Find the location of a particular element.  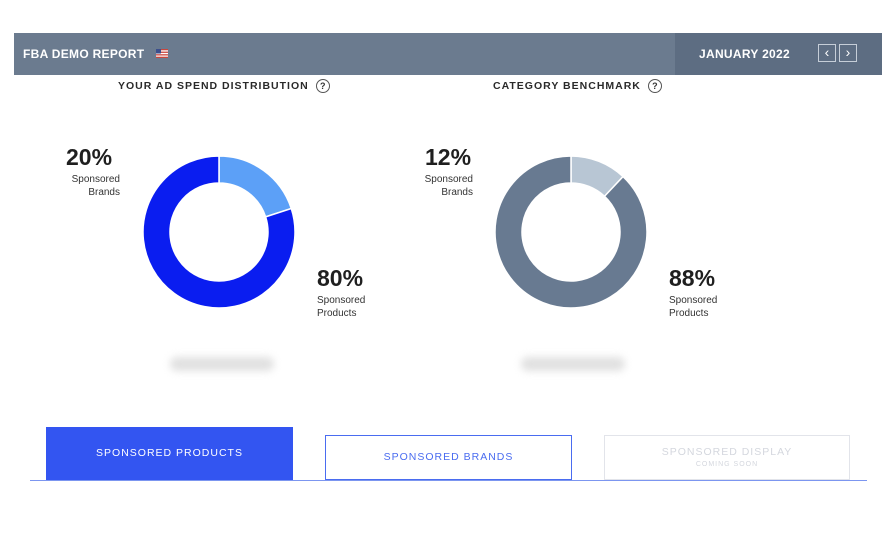

ad-spend-title: YOUR AD SPEND DISTRIBUTION? is located at coordinates (224, 86).